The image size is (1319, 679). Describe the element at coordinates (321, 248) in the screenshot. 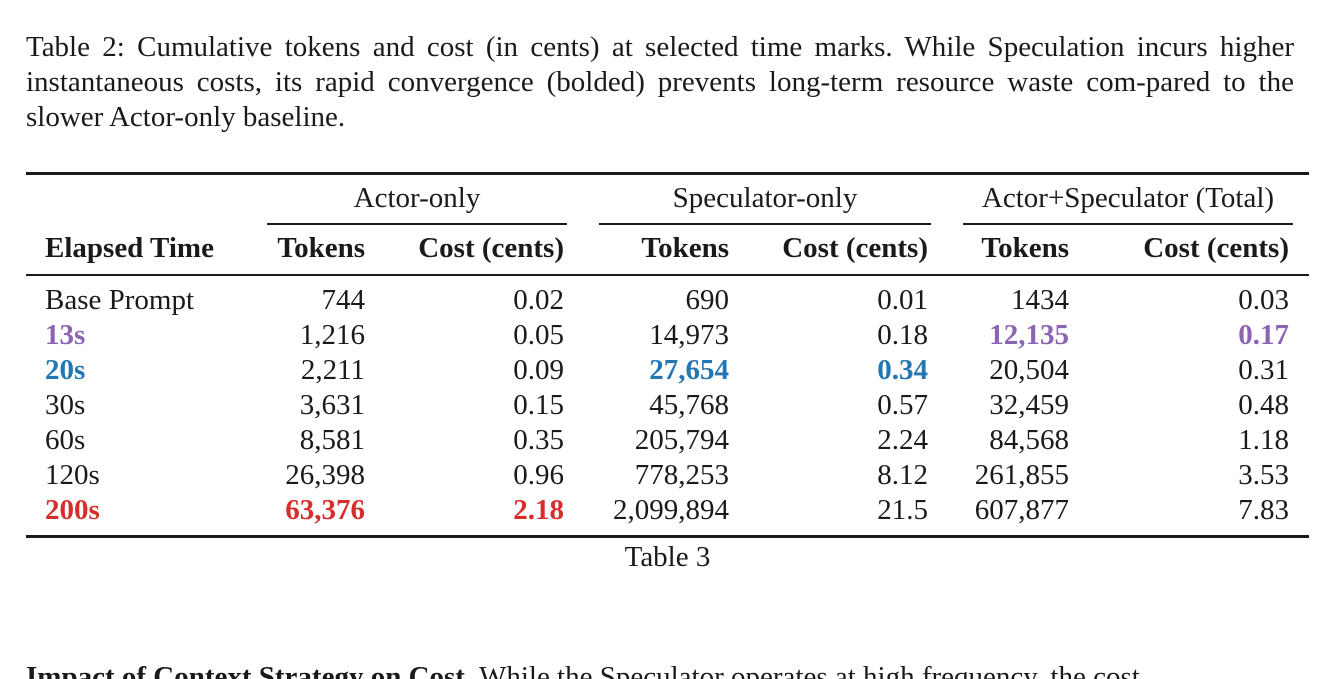

I see `column-header-actor-tokens: Tokens` at that location.